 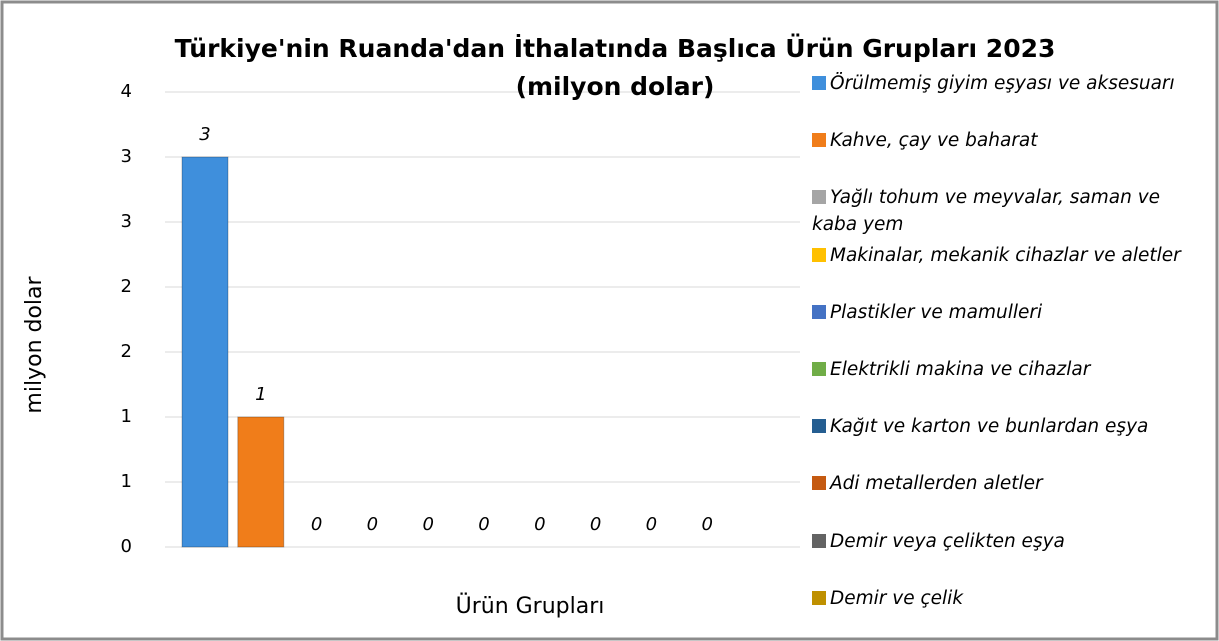 I want to click on legend-item: Kağıt ve karton ve bunlardan eşya, so click(x=1009, y=426).